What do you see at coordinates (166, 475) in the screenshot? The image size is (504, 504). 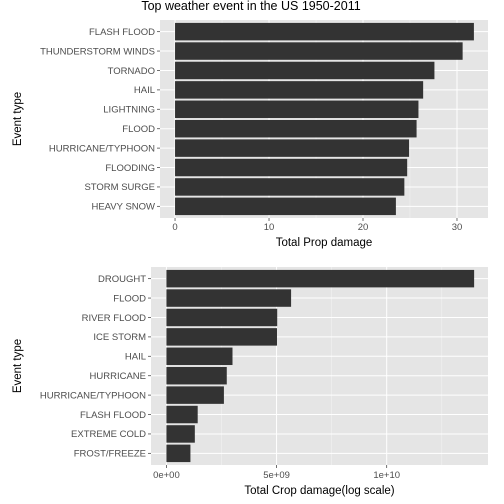 I see `x-tick-label: 0e+00` at bounding box center [166, 475].